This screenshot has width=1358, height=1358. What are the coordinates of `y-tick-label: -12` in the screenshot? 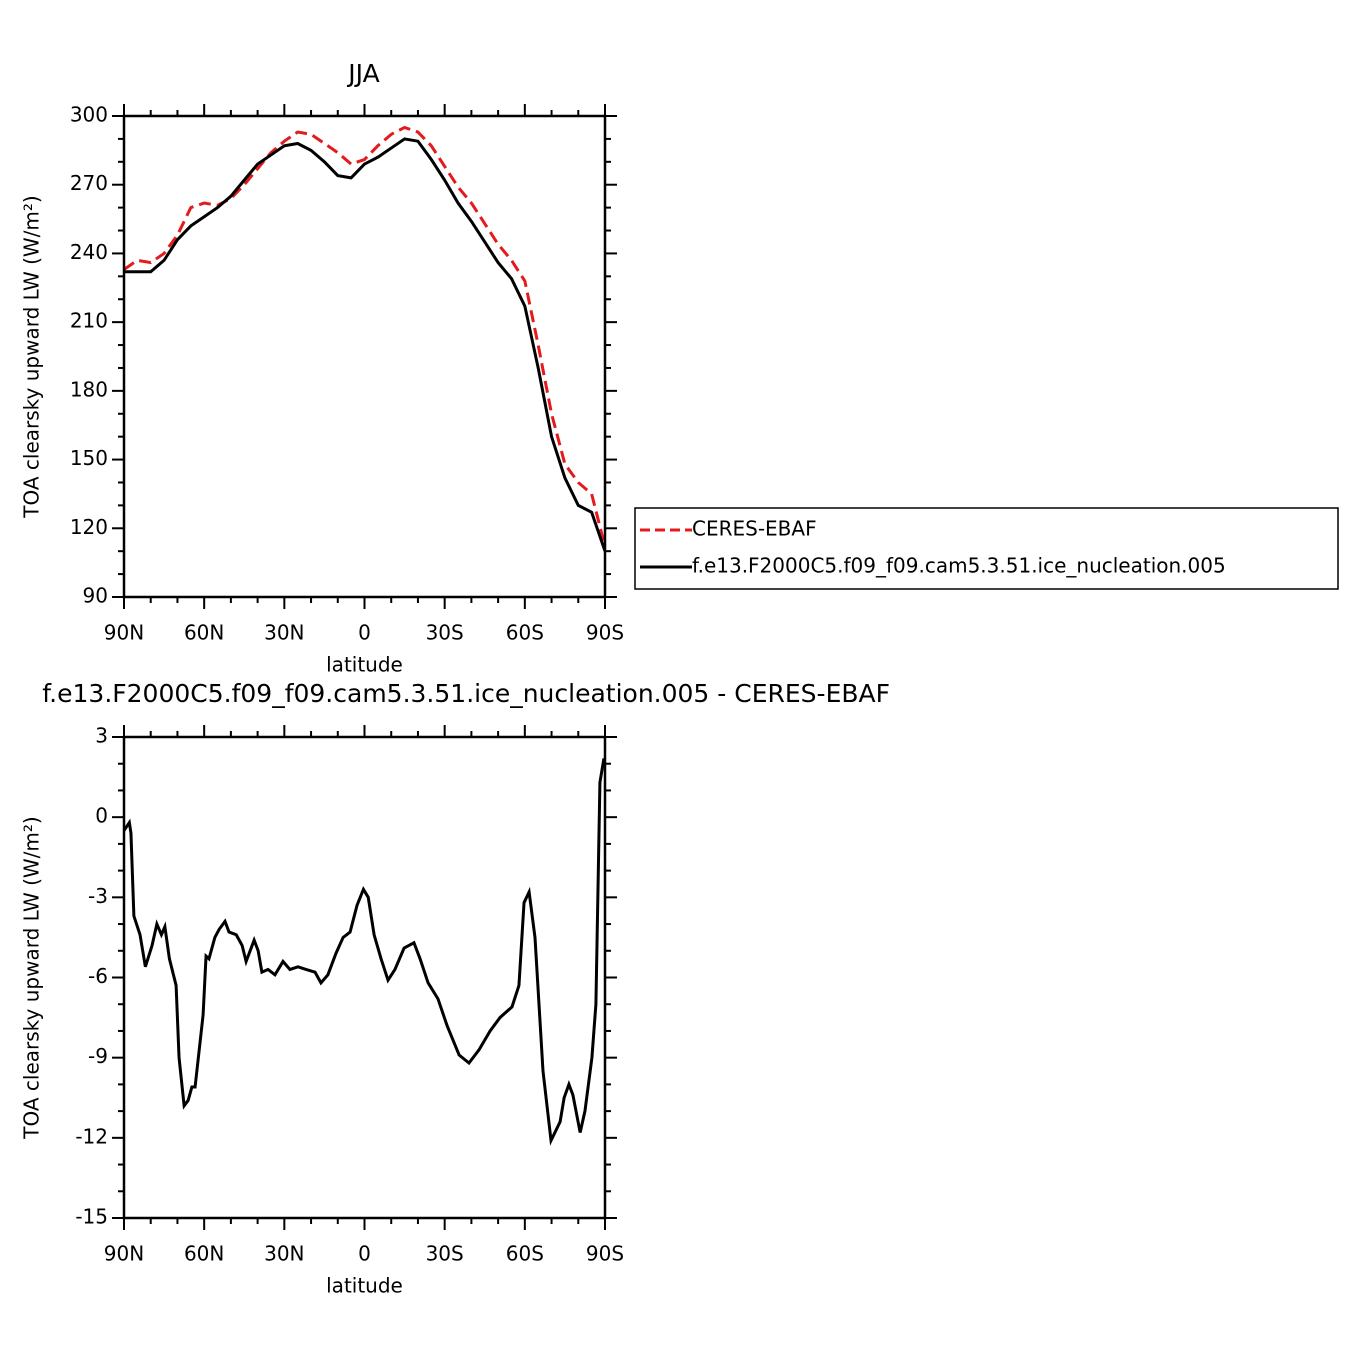 It's located at (91, 1136).